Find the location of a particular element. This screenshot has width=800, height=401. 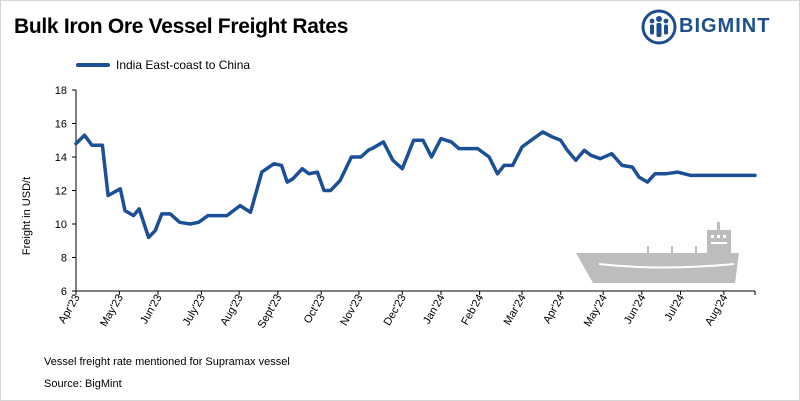

x-tick-label: Dec'23 is located at coordinates (395, 310).